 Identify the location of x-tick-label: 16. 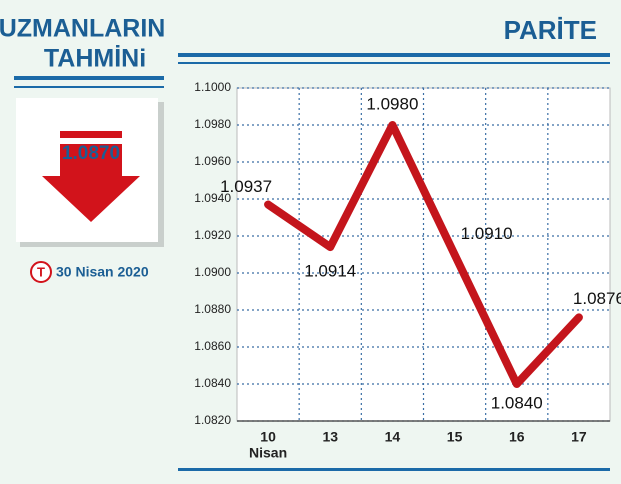
(517, 437).